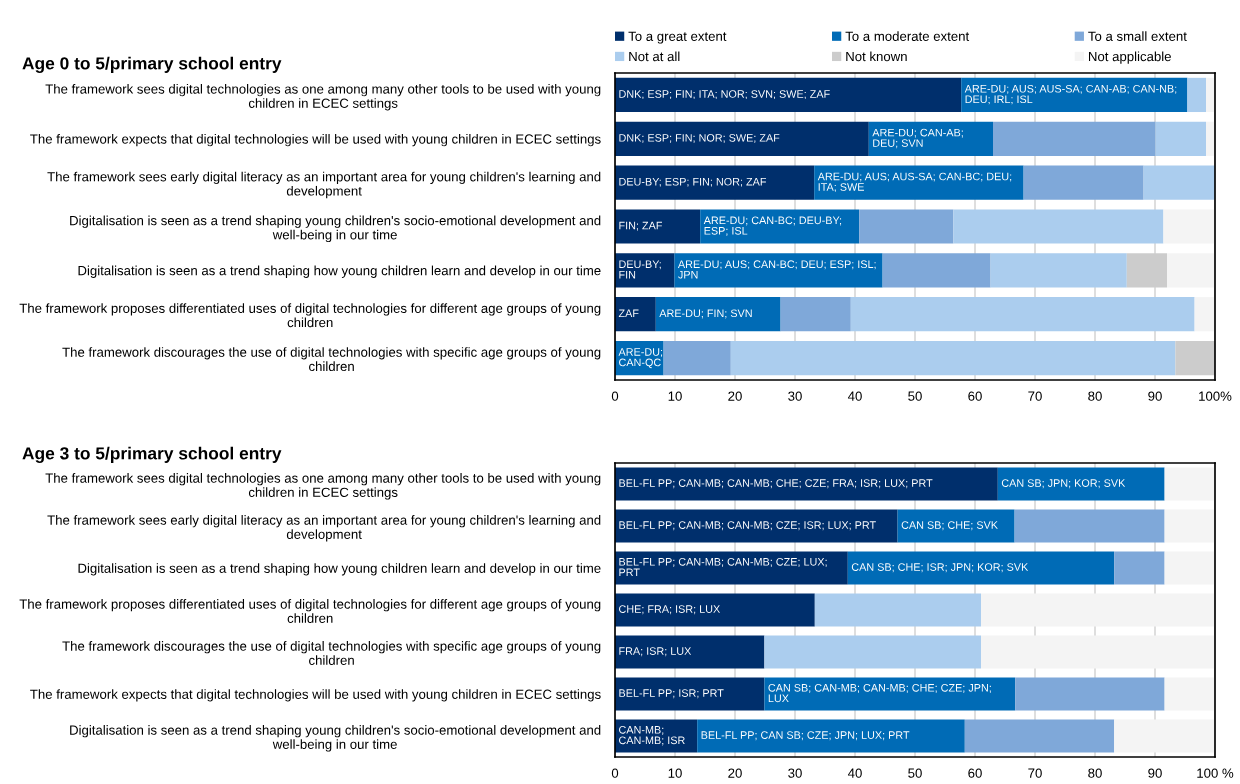 The width and height of the screenshot is (1240, 784). Describe the element at coordinates (671, 694) in the screenshot. I see `data-label: BEL-FL PP; ISR; PRT` at that location.